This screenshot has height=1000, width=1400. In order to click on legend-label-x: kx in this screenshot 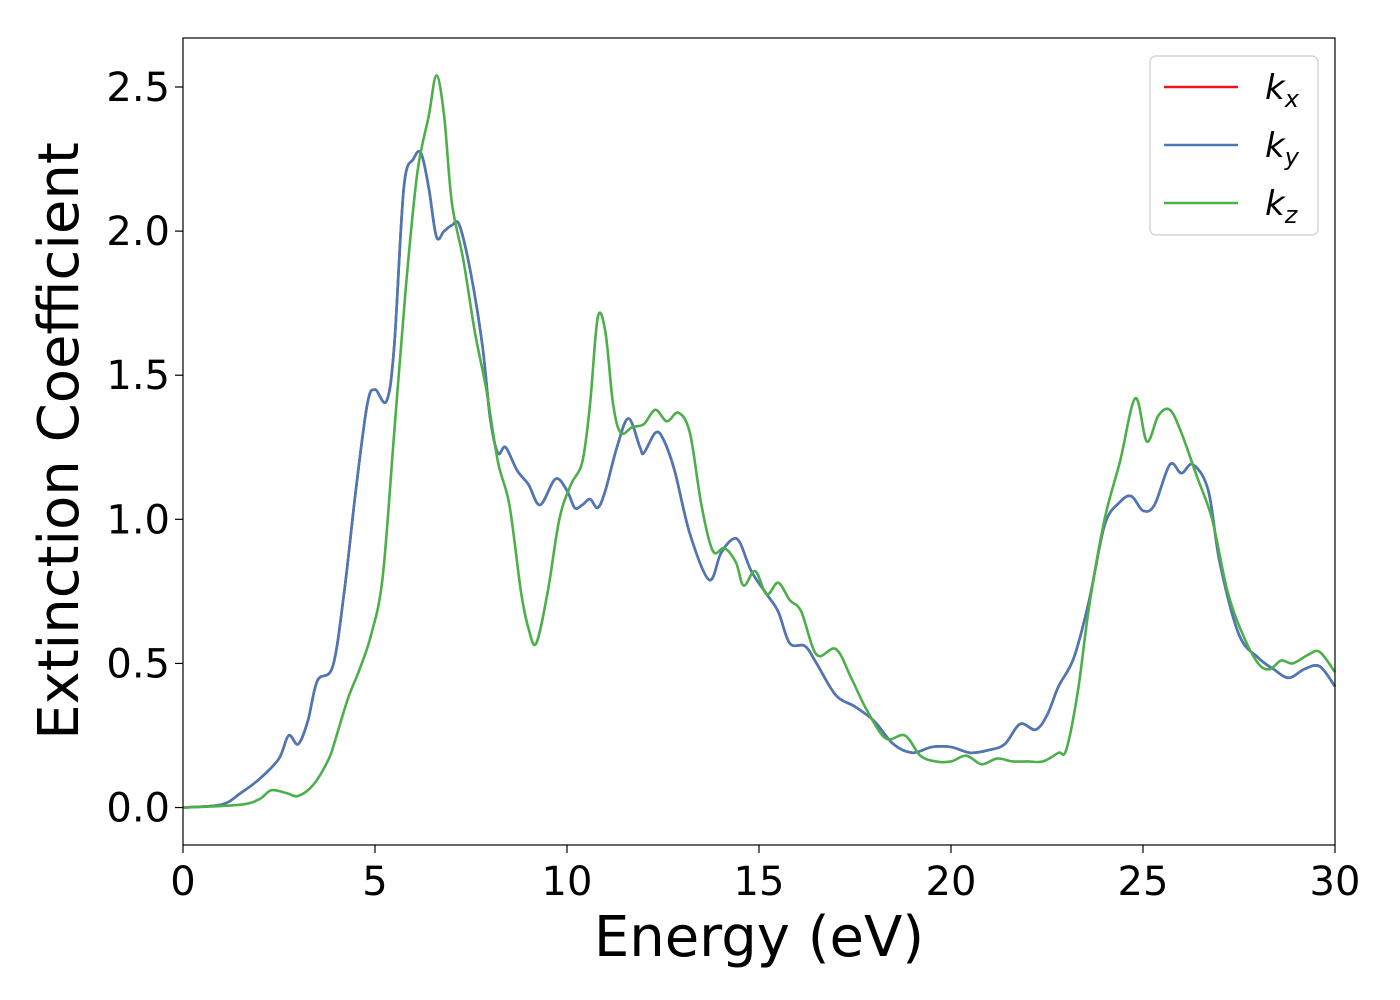, I will do `click(1282, 90)`.